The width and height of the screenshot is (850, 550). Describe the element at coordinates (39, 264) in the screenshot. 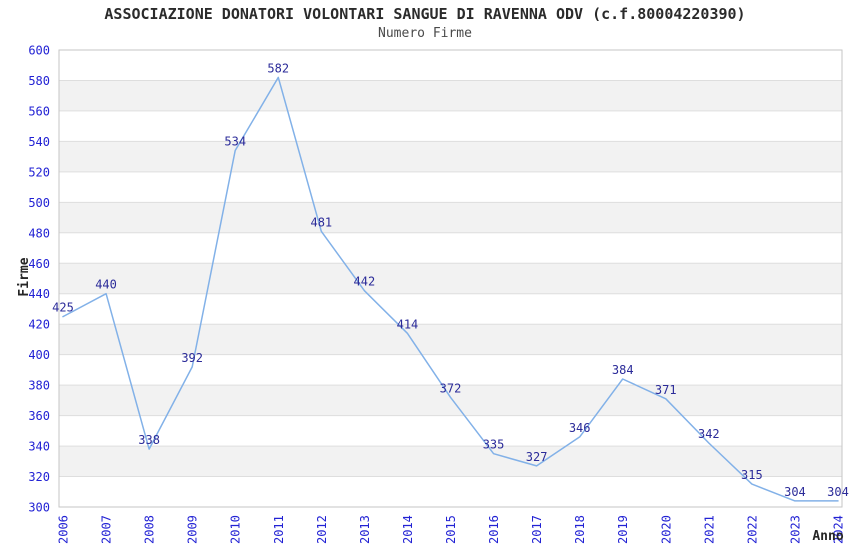

I see `y-tick-label: 460` at that location.